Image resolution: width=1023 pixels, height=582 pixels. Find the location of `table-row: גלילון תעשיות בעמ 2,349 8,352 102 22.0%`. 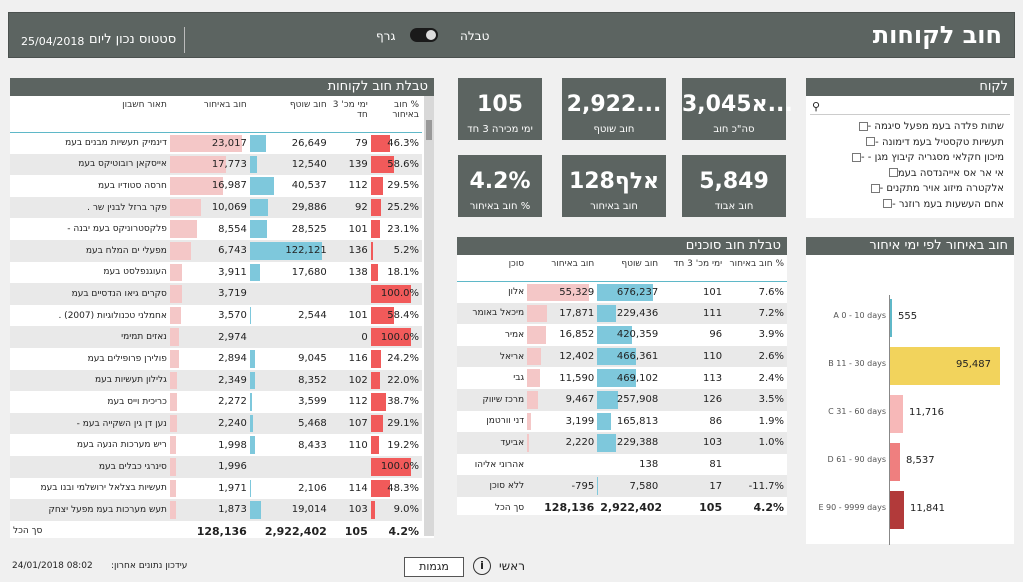

table-row: גלילון תעשיות בעמ 2,349 8,352 102 22.0% is located at coordinates (216, 380).